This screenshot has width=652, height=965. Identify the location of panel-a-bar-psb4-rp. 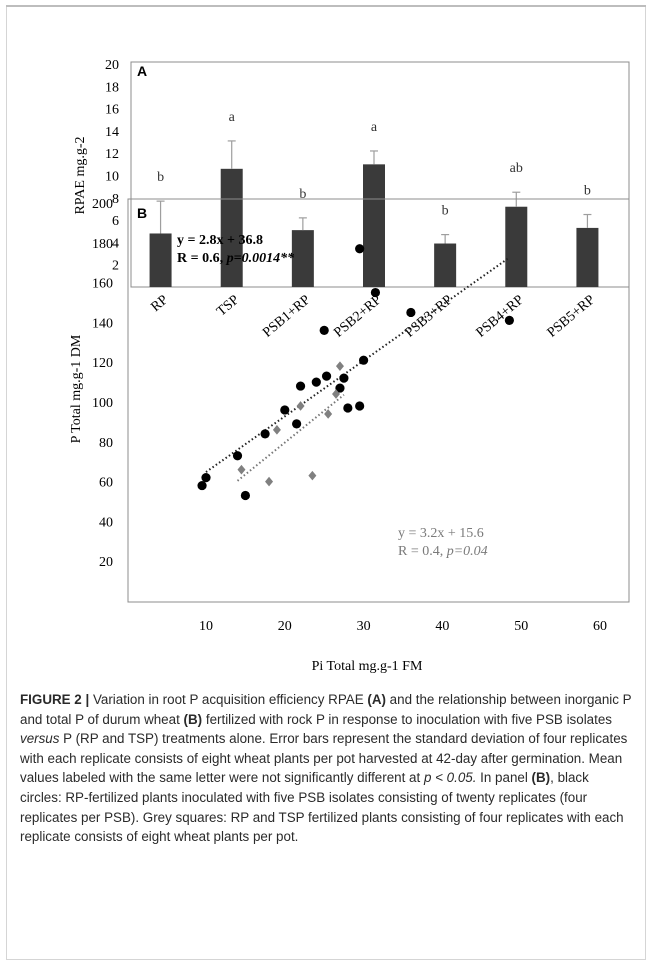
(516, 246).